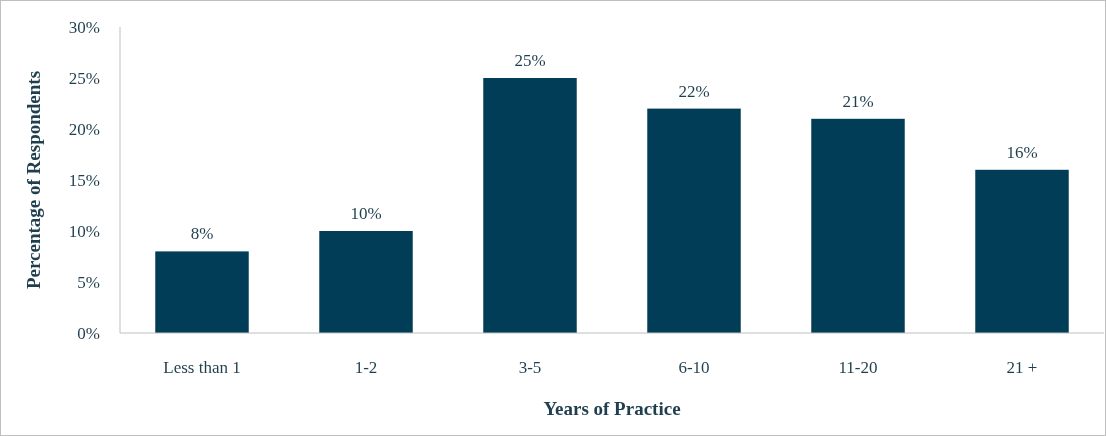 This screenshot has height=436, width=1106. What do you see at coordinates (1022, 152) in the screenshot?
I see `data-label: 16%` at bounding box center [1022, 152].